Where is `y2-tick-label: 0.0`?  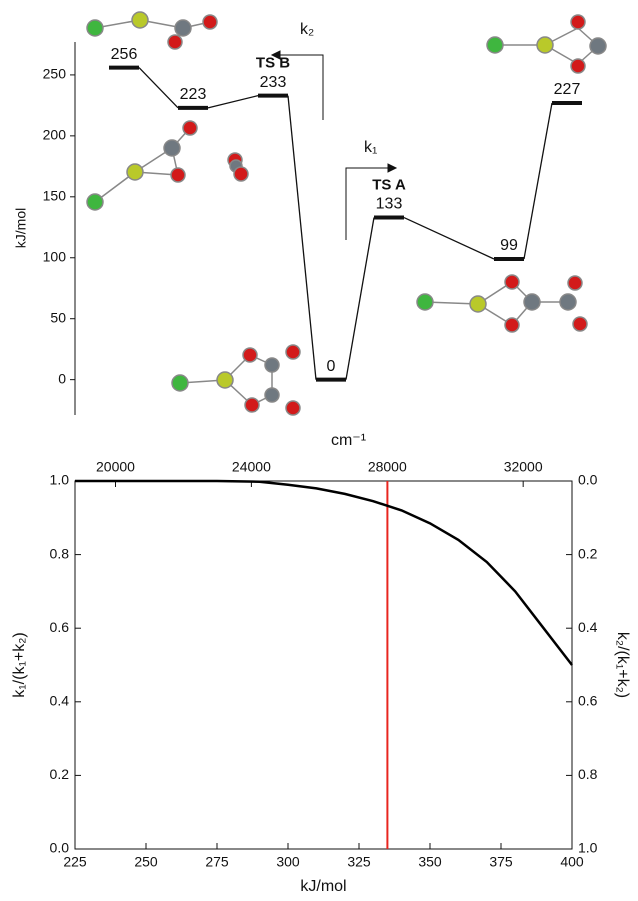 y2-tick-label: 0.0 is located at coordinates (588, 480).